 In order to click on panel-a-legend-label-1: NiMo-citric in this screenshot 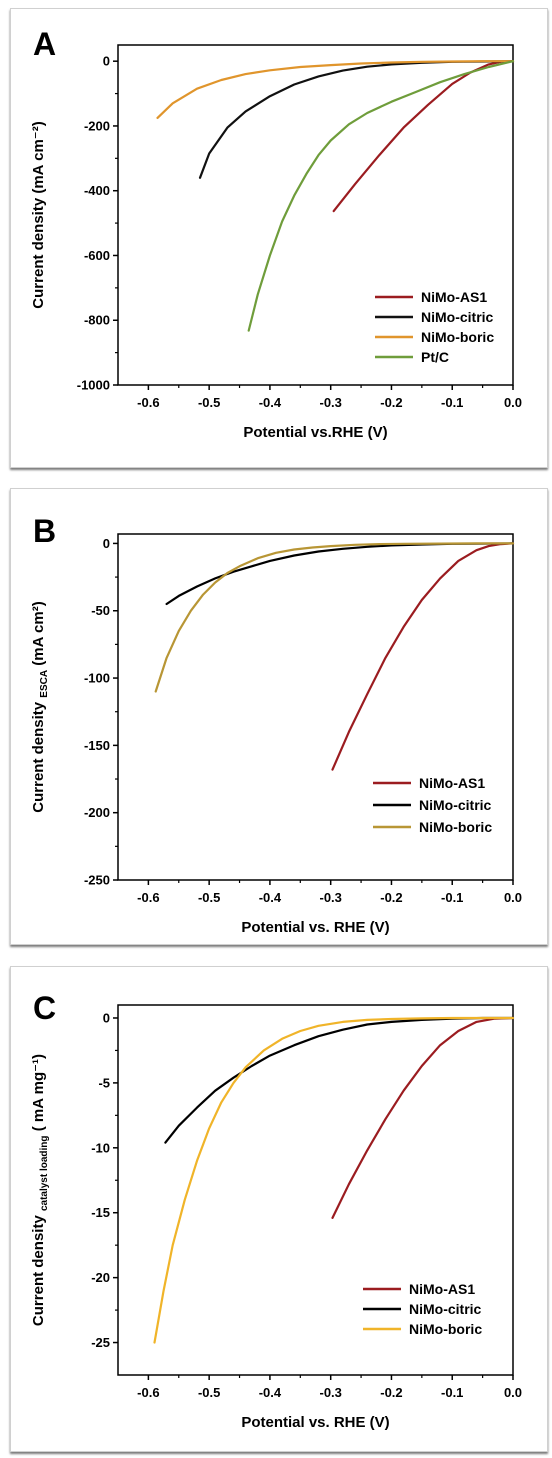, I will do `click(457, 317)`.